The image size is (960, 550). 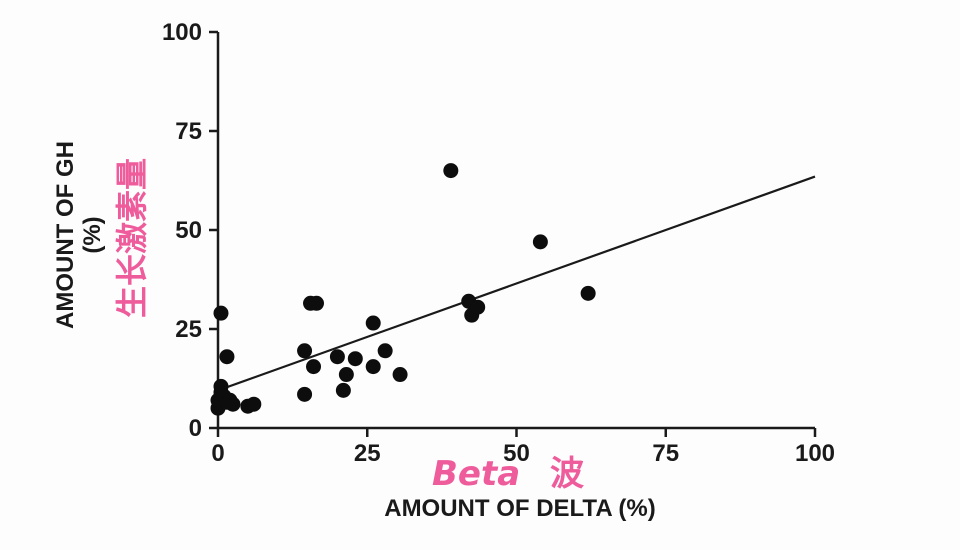 I want to click on y-axis-title-unit: (%), so click(x=92, y=234).